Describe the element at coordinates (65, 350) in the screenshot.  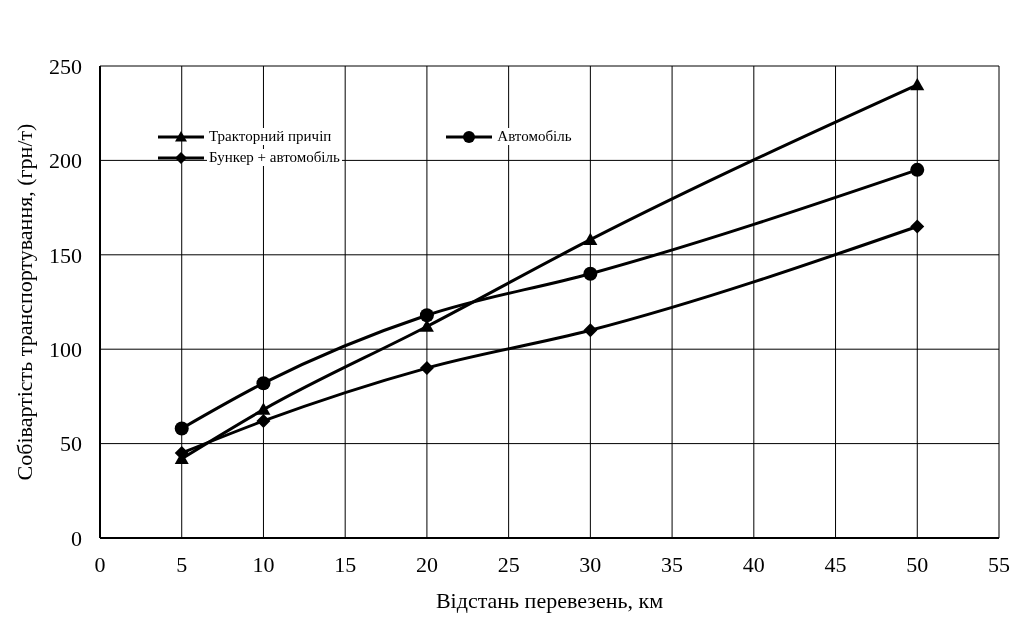
I see `y-tick-label: 100` at that location.